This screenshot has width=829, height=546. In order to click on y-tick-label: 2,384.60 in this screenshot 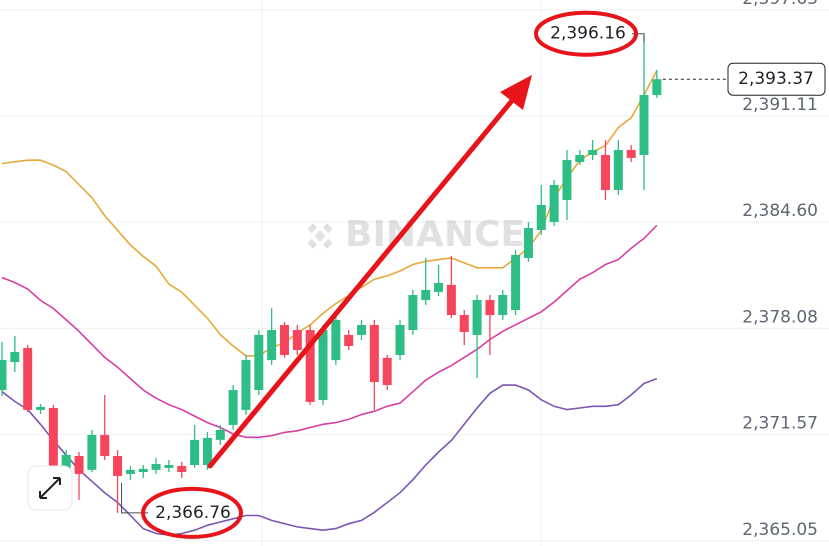, I will do `click(780, 211)`.